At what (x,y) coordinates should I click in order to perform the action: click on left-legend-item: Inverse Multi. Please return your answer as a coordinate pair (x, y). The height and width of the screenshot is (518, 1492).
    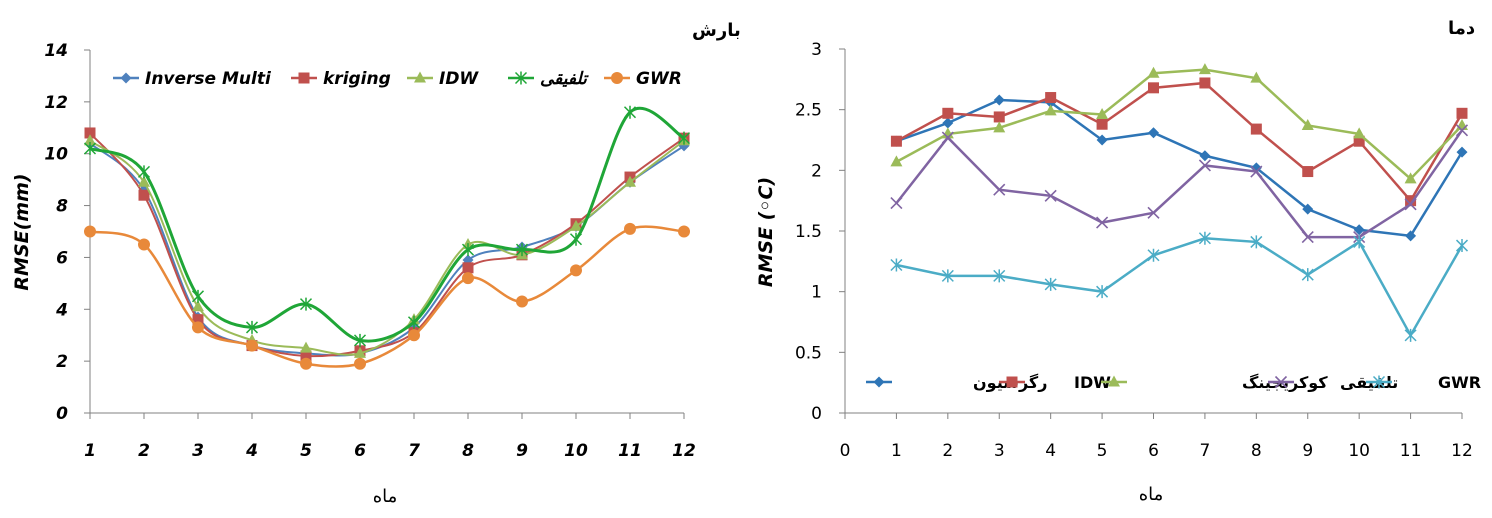
    Looking at the image, I should click on (192, 79).